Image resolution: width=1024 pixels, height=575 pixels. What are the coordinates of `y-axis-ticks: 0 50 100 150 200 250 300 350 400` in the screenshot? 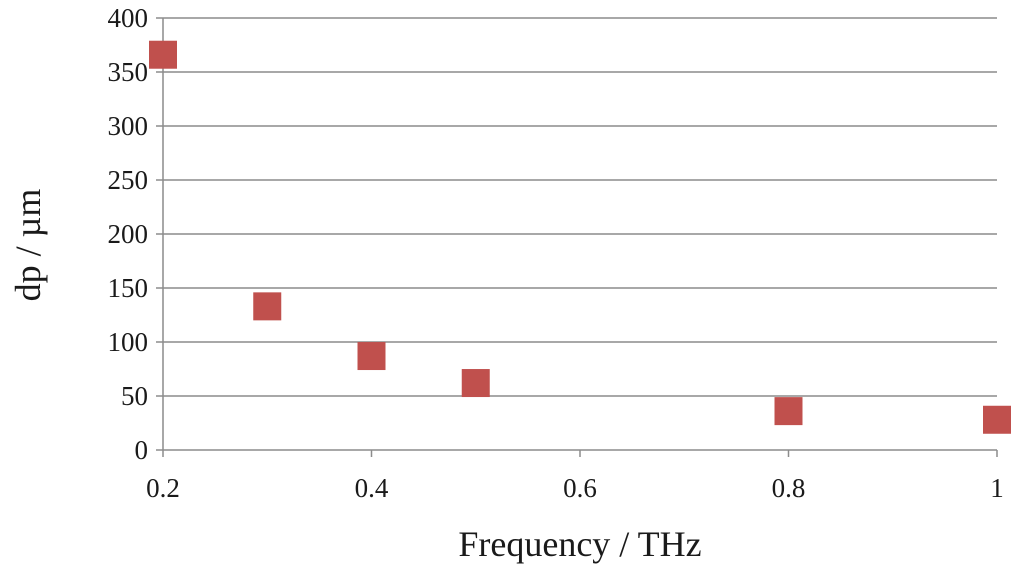 It's located at (135, 234).